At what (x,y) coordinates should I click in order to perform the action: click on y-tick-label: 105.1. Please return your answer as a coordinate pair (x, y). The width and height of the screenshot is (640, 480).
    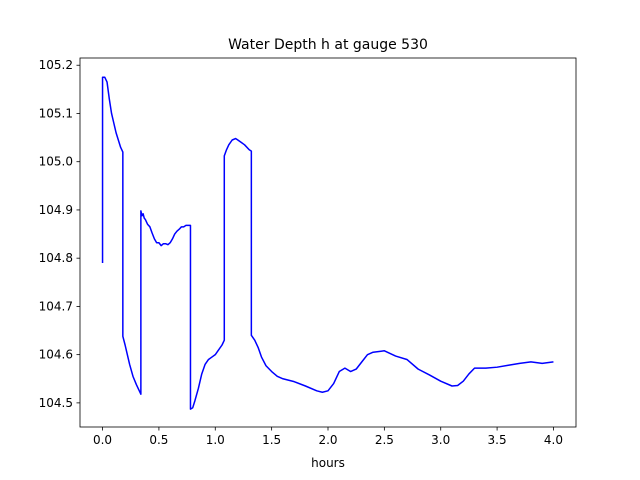
    Looking at the image, I should click on (56, 113).